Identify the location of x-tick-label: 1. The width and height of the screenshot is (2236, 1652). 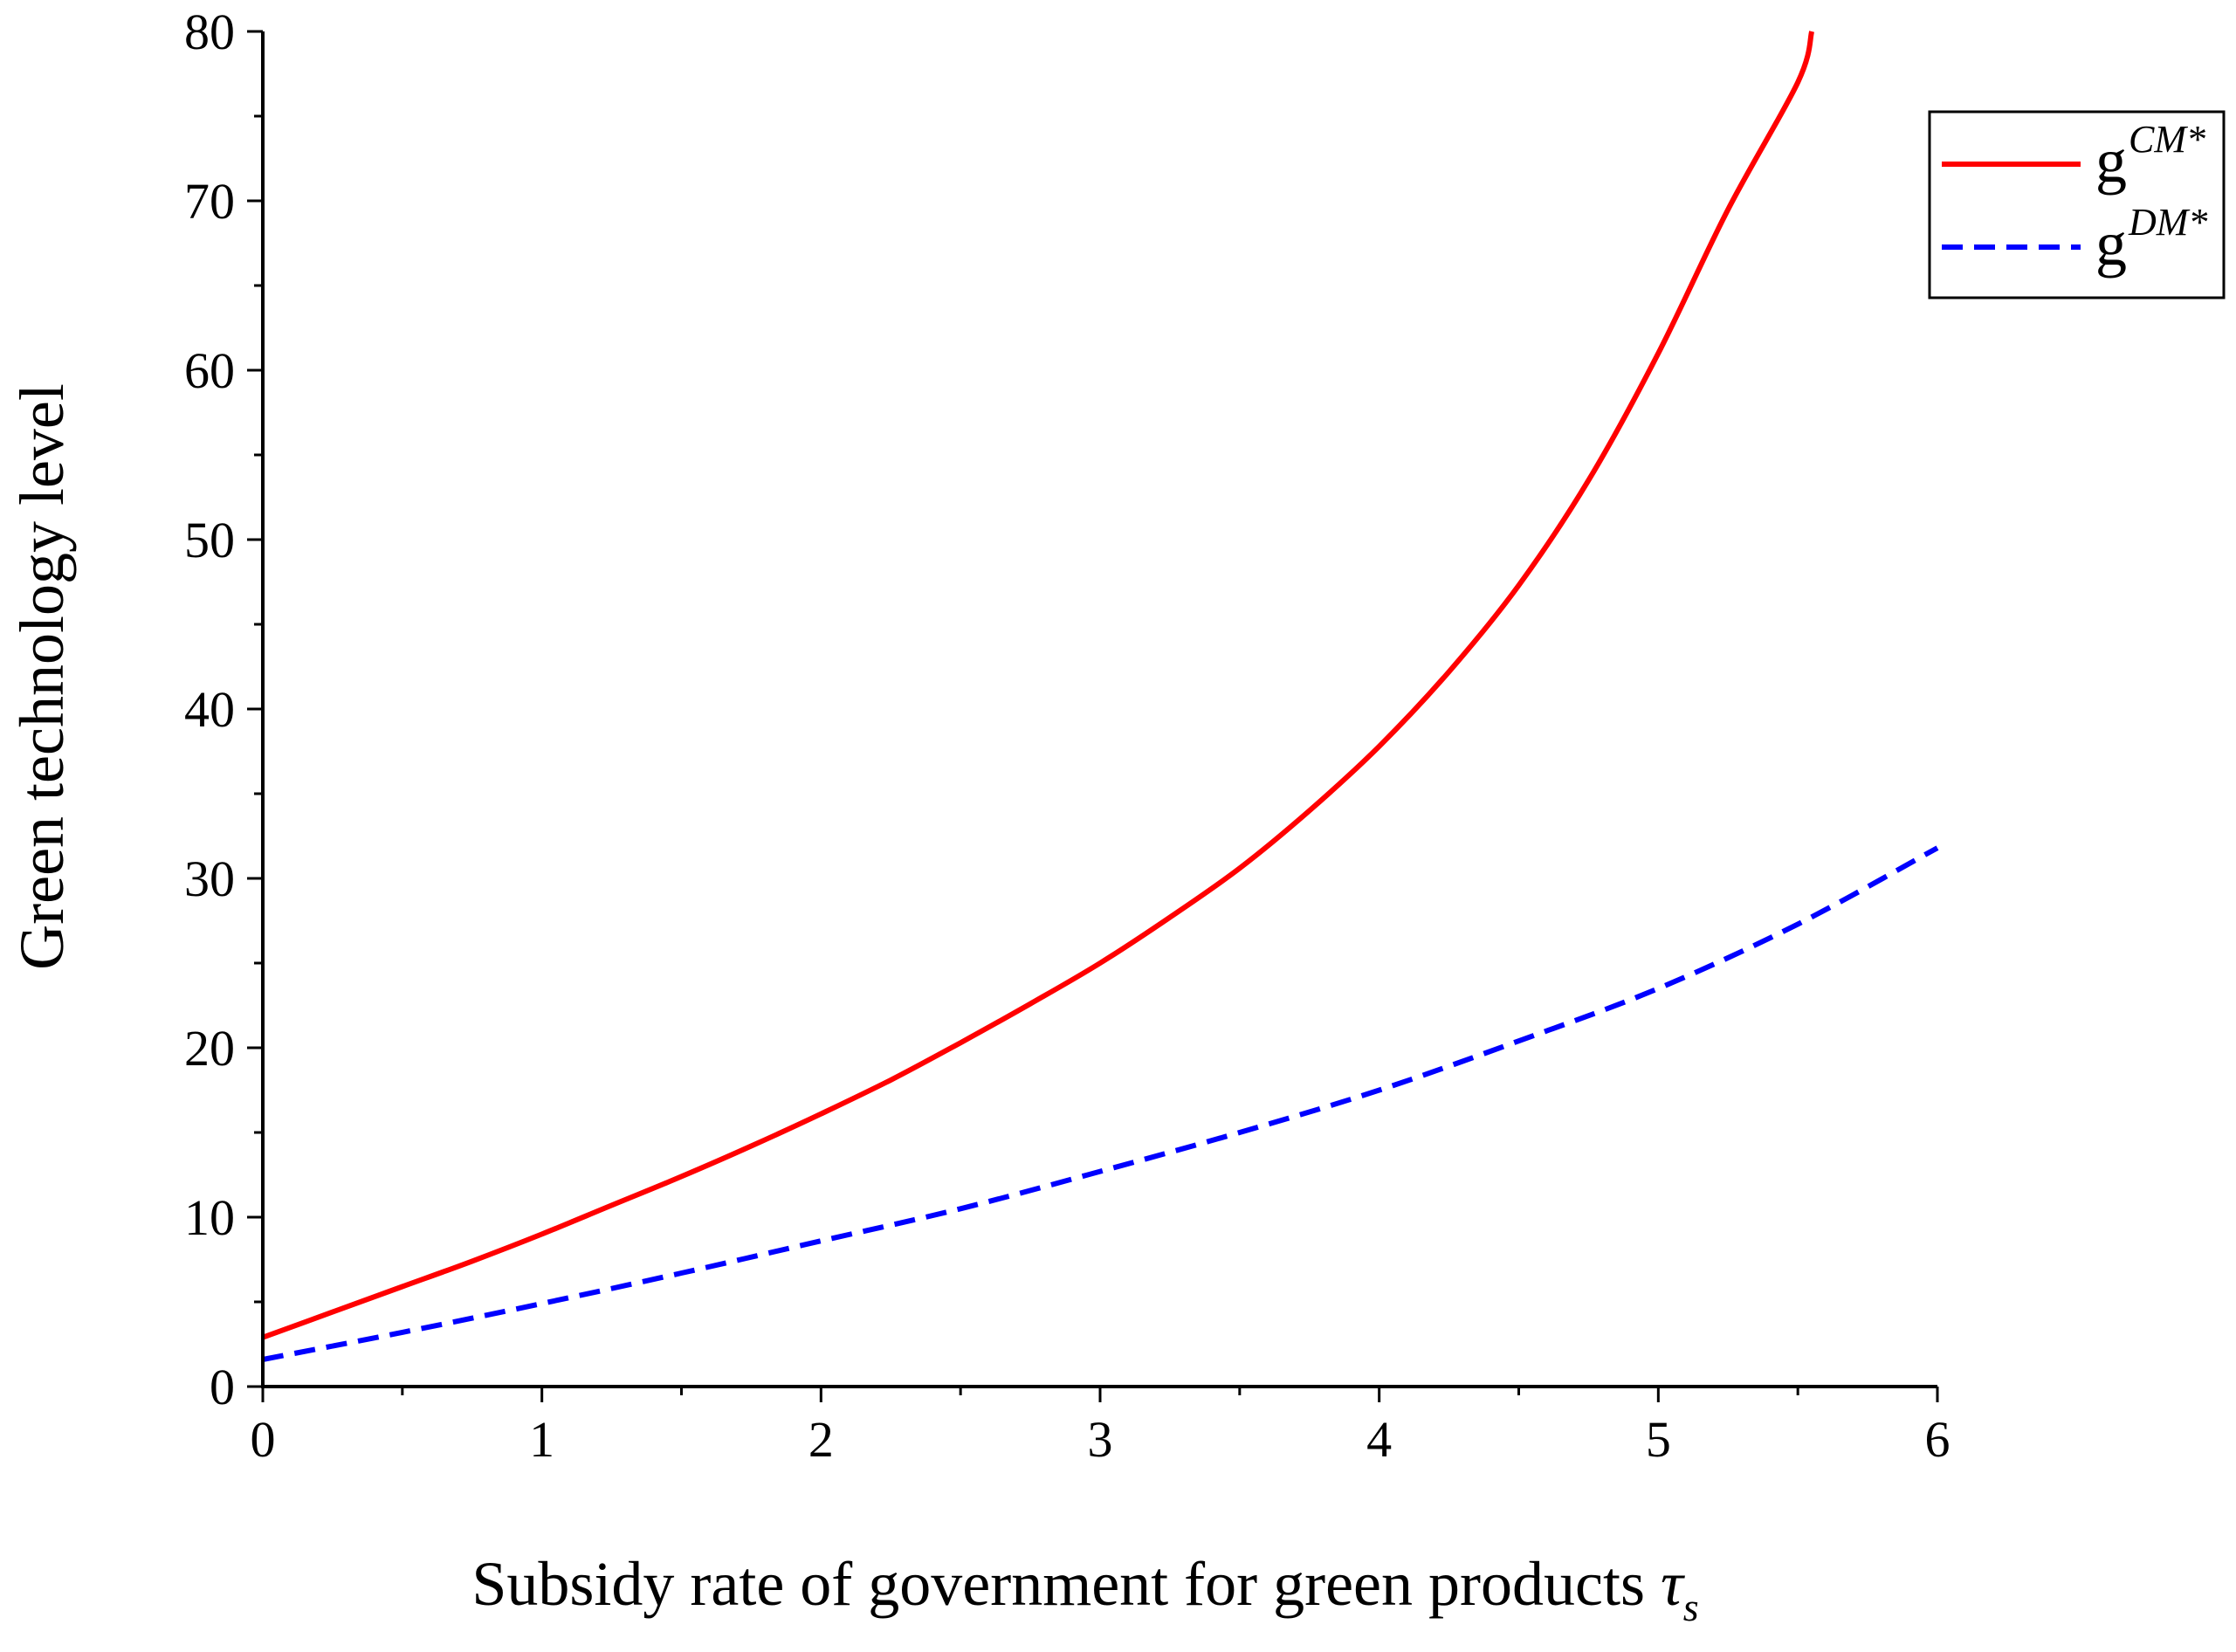
(541, 1439).